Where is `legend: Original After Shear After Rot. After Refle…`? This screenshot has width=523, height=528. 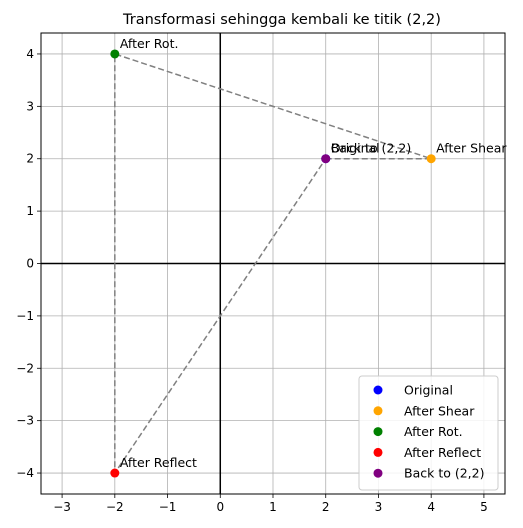 legend: Original After Shear After Rot. After Refle… is located at coordinates (428, 433).